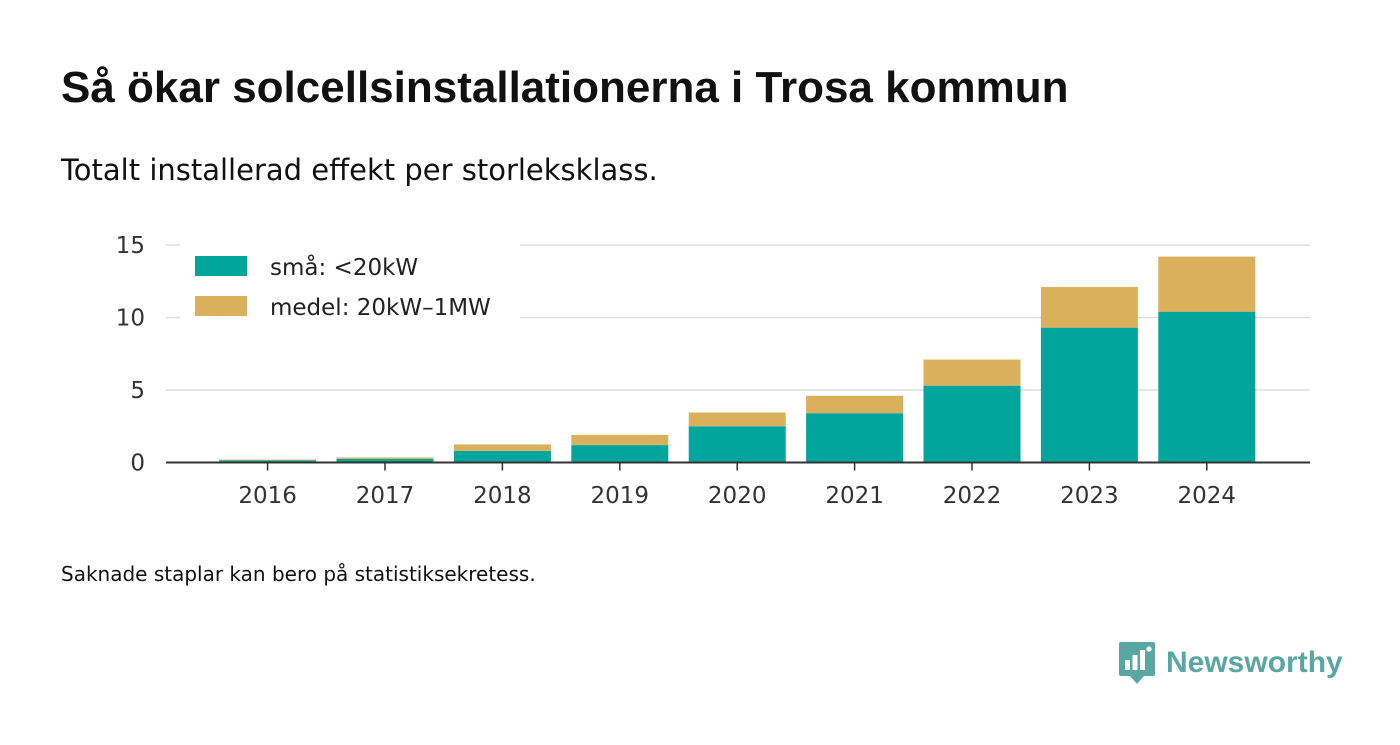 This screenshot has width=1400, height=745. Describe the element at coordinates (1089, 307) in the screenshot. I see `bar-2023-medium` at that location.